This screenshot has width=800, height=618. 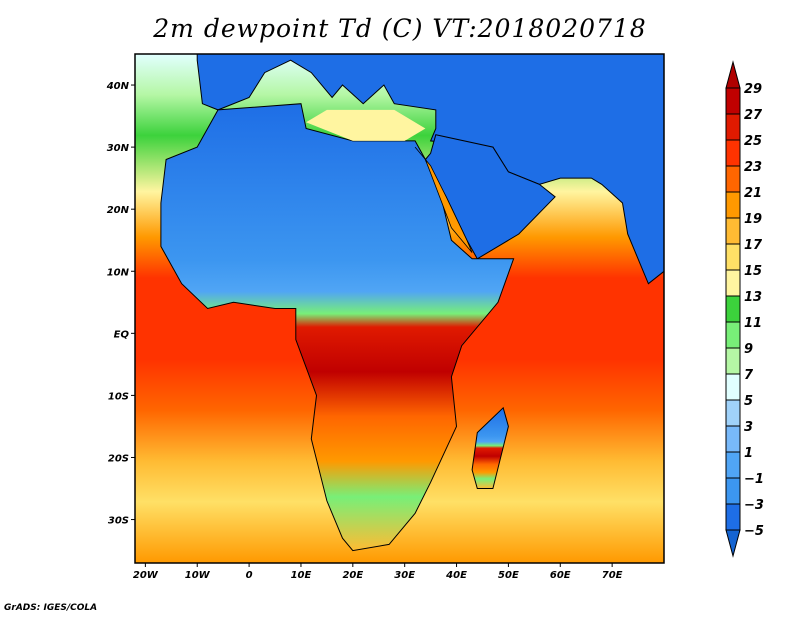 What do you see at coordinates (198, 575) in the screenshot?
I see `x-tick-label: 10W` at bounding box center [198, 575].